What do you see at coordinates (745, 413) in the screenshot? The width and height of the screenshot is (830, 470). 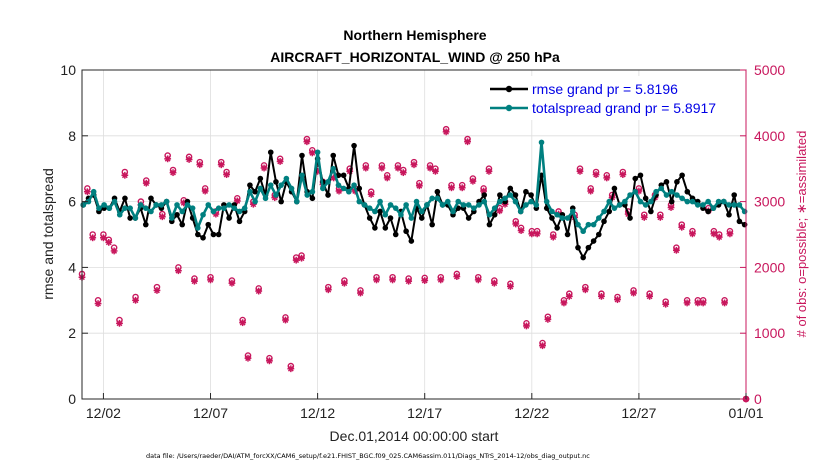 I see `x-tick-label-6: 01/01` at bounding box center [745, 413].